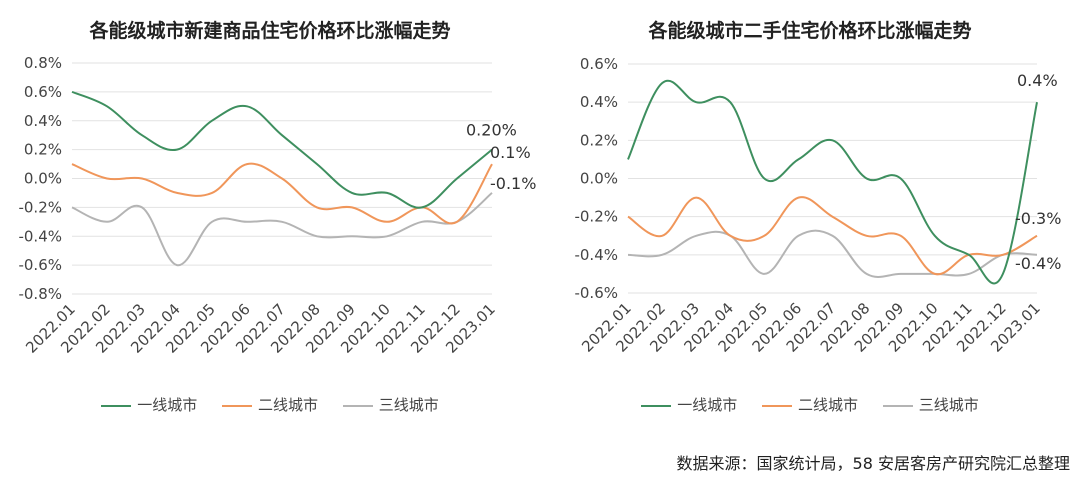 This screenshot has height=481, width=1080. What do you see at coordinates (1038, 218) in the screenshot?
I see `data-label: -0.3%` at bounding box center [1038, 218].